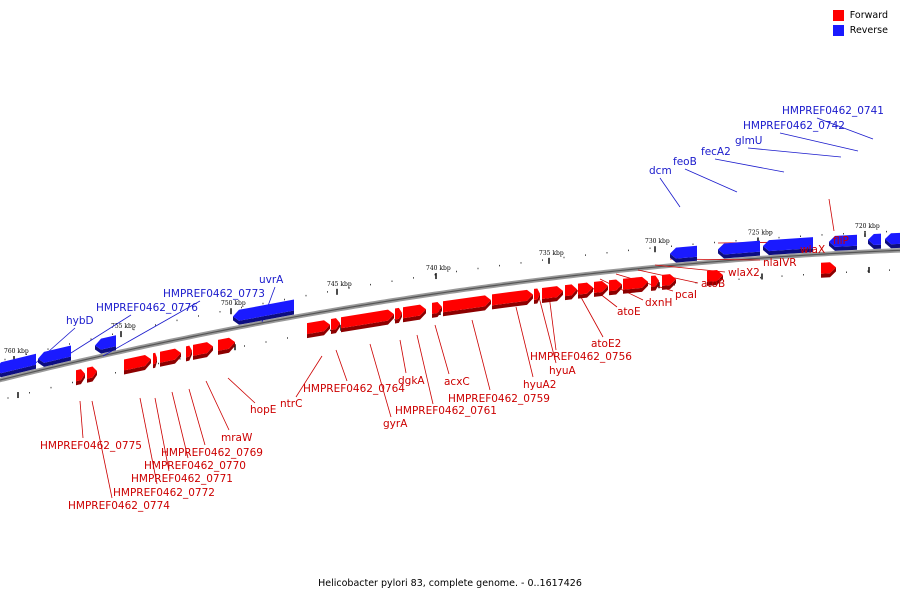  I want to click on gene-ntrc-feature, so click(318, 329).